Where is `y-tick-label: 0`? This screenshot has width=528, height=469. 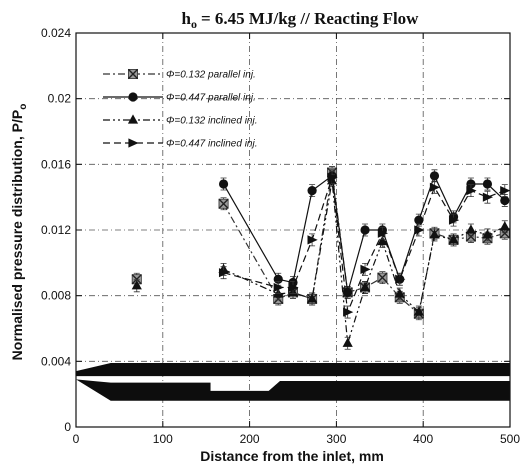 y-tick-label: 0 is located at coordinates (67, 427).